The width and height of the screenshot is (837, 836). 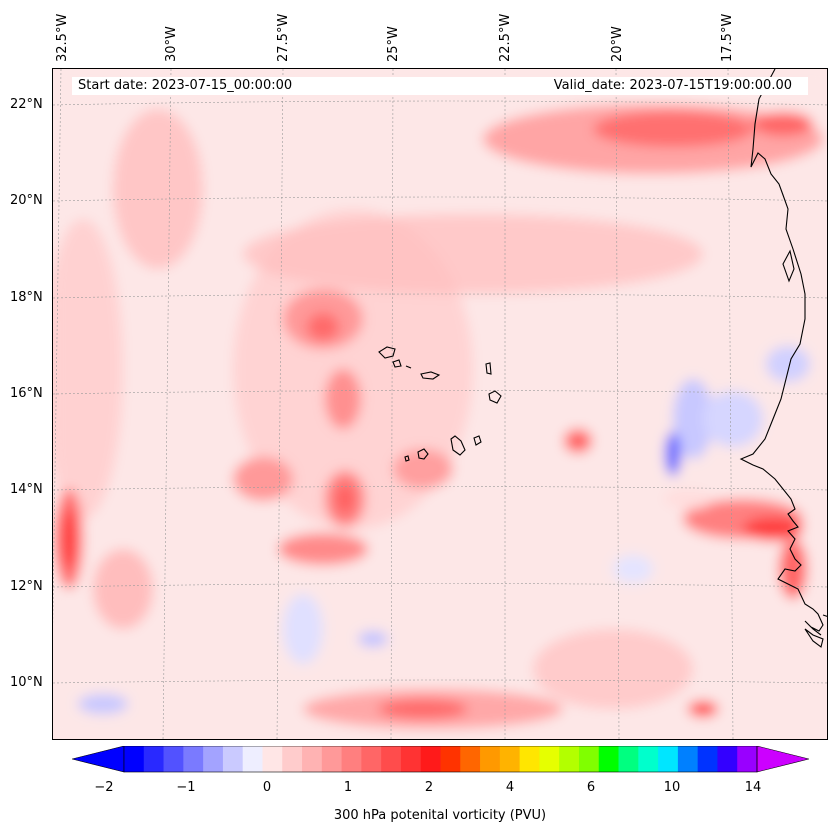 I want to click on lon-label-17-5w: 17.5°W, so click(x=727, y=37).